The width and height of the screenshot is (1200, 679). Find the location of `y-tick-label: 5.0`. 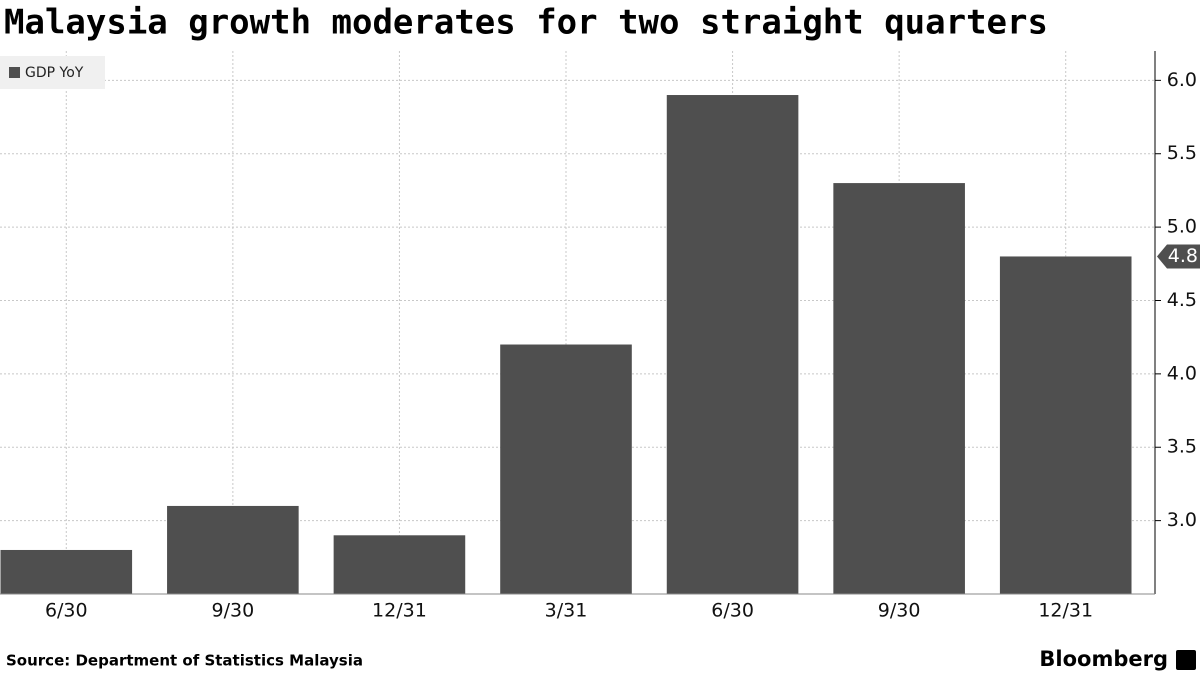

y-tick-label: 5.0 is located at coordinates (1182, 227).